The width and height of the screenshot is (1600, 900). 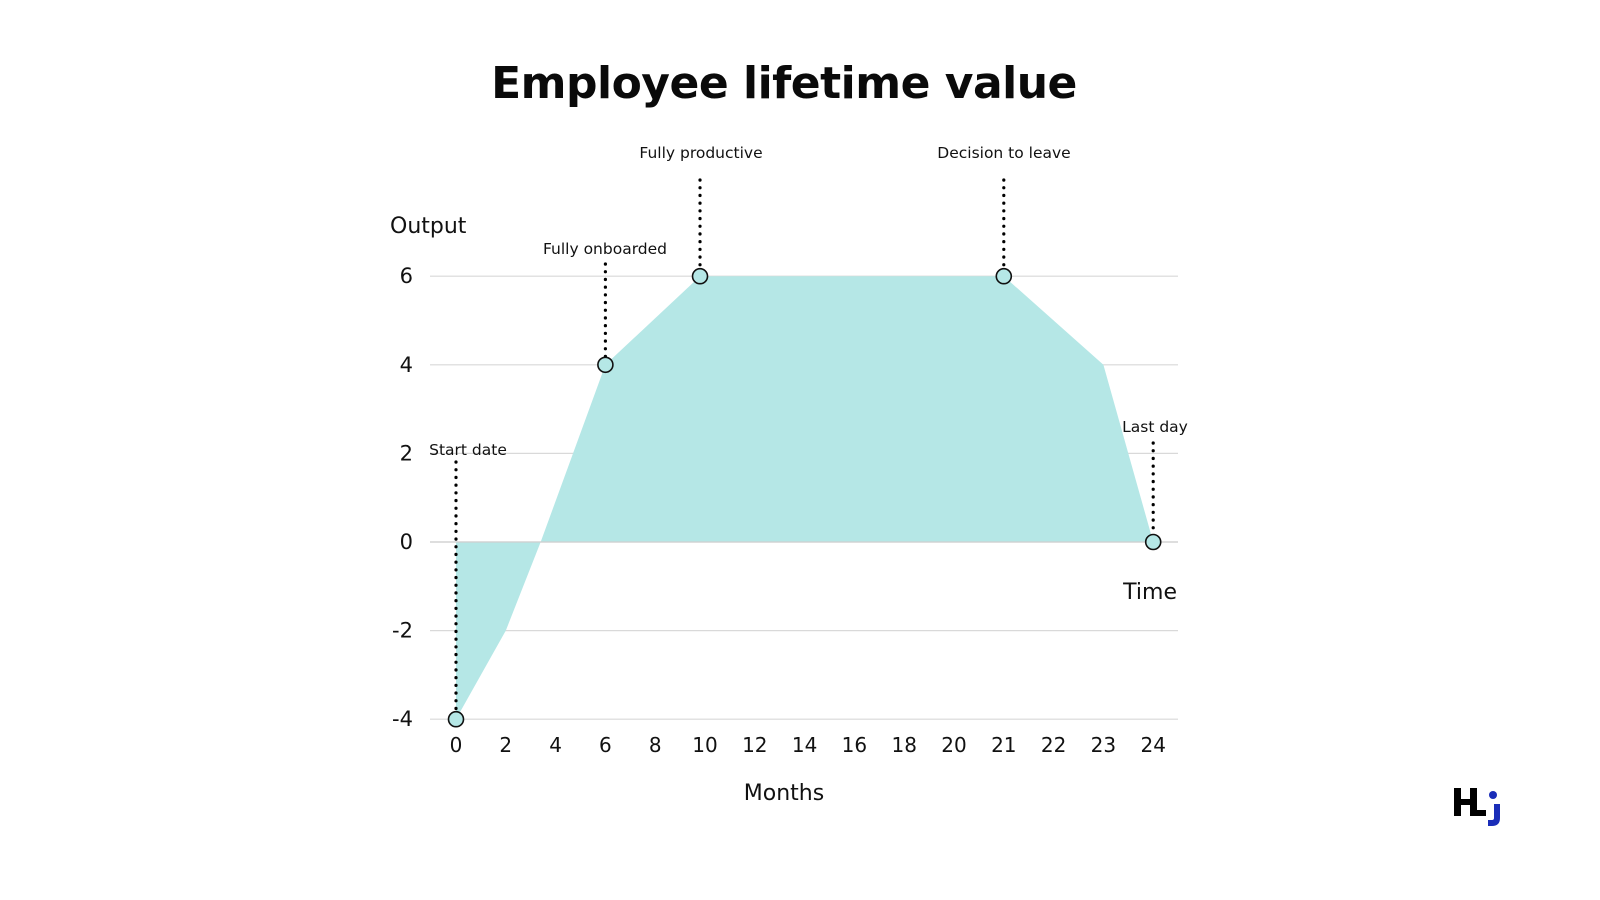 What do you see at coordinates (605, 745) in the screenshot?
I see `x-tick-label: 6` at bounding box center [605, 745].